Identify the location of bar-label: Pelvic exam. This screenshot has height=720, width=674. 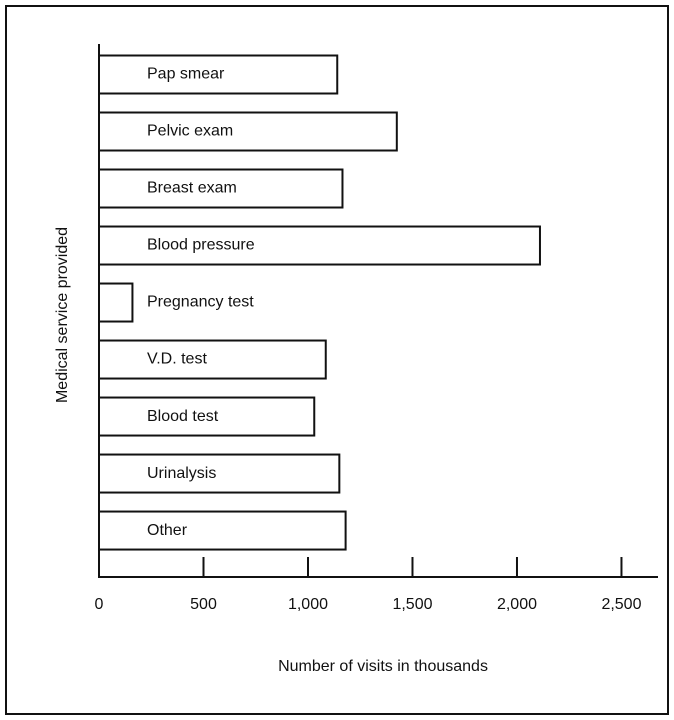
(190, 131).